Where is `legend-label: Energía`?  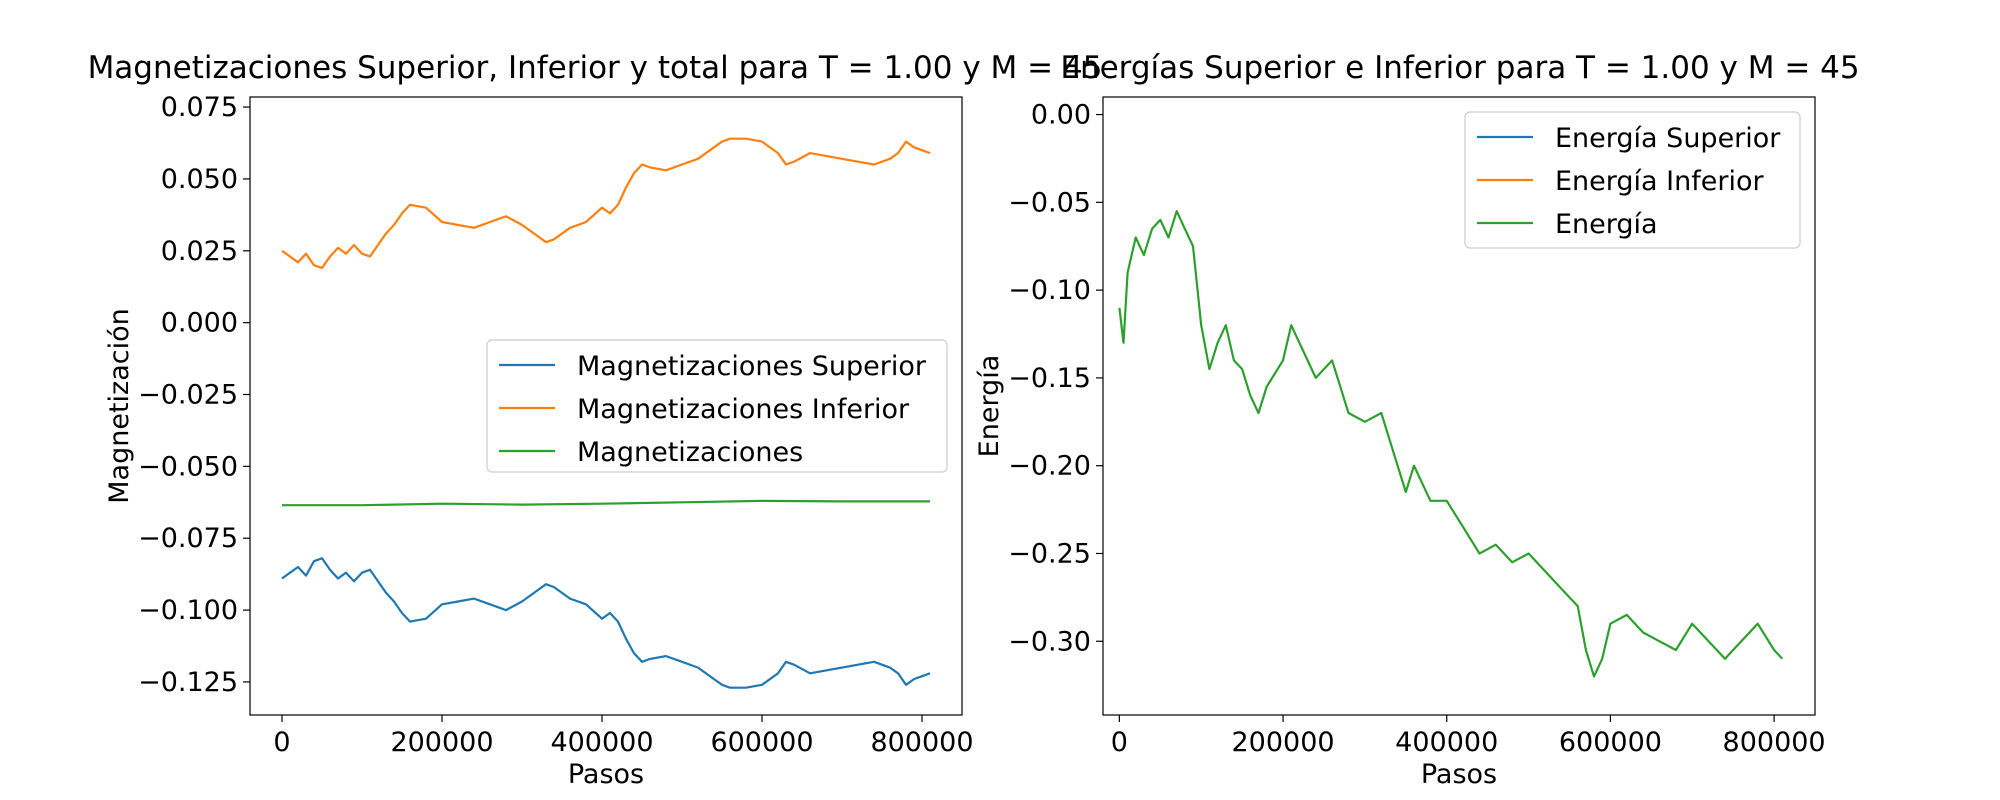
legend-label: Energía is located at coordinates (1606, 224).